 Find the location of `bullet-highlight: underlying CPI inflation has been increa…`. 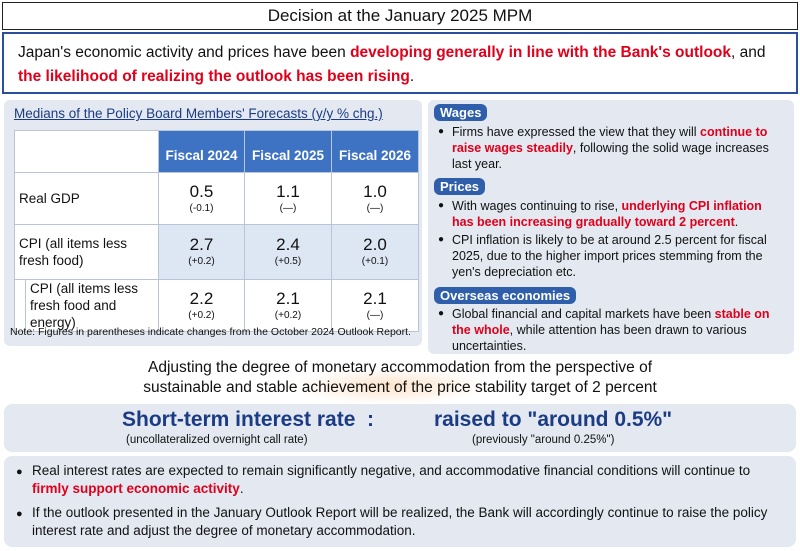

bullet-highlight: underlying CPI inflation has been increa… is located at coordinates (607, 214).